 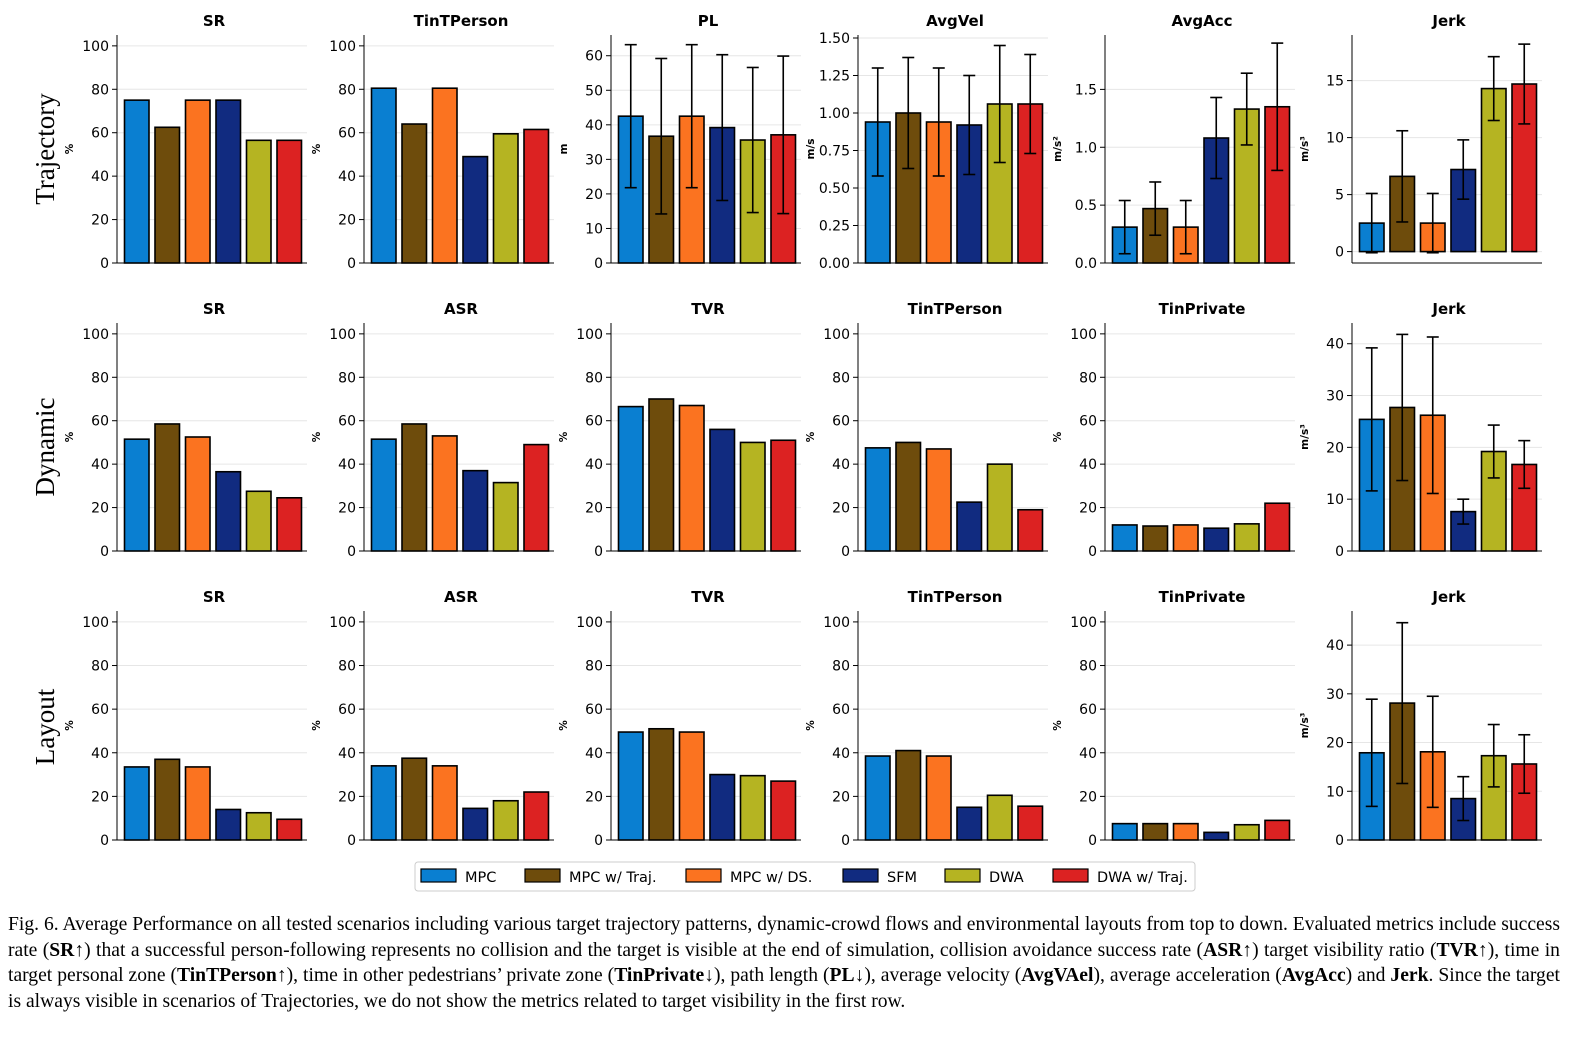 What do you see at coordinates (1420, 718) in the screenshot?
I see `subplot-layout-jerk: 0 10 20 30 40 Jerk m/s³` at bounding box center [1420, 718].